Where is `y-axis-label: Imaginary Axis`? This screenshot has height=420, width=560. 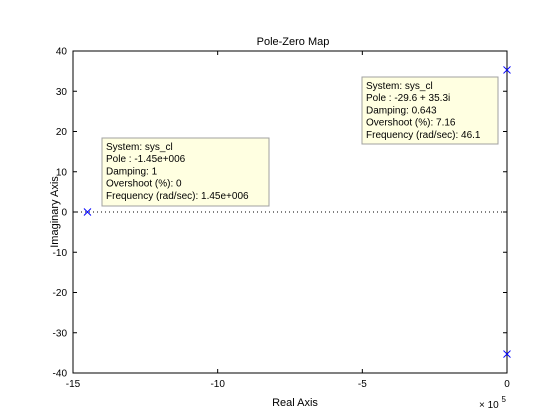 y-axis-label: Imaginary Axis is located at coordinates (55, 212).